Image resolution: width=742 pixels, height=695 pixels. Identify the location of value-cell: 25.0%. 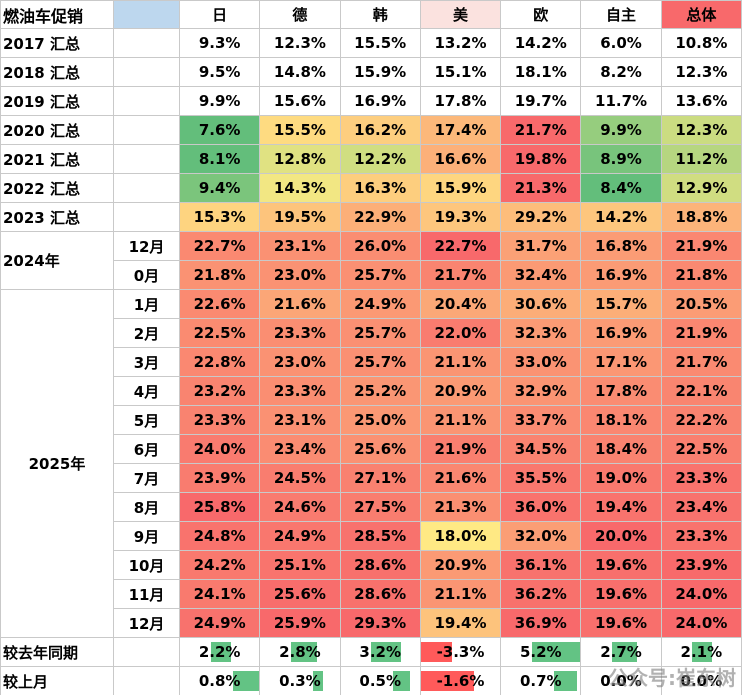
(380, 420).